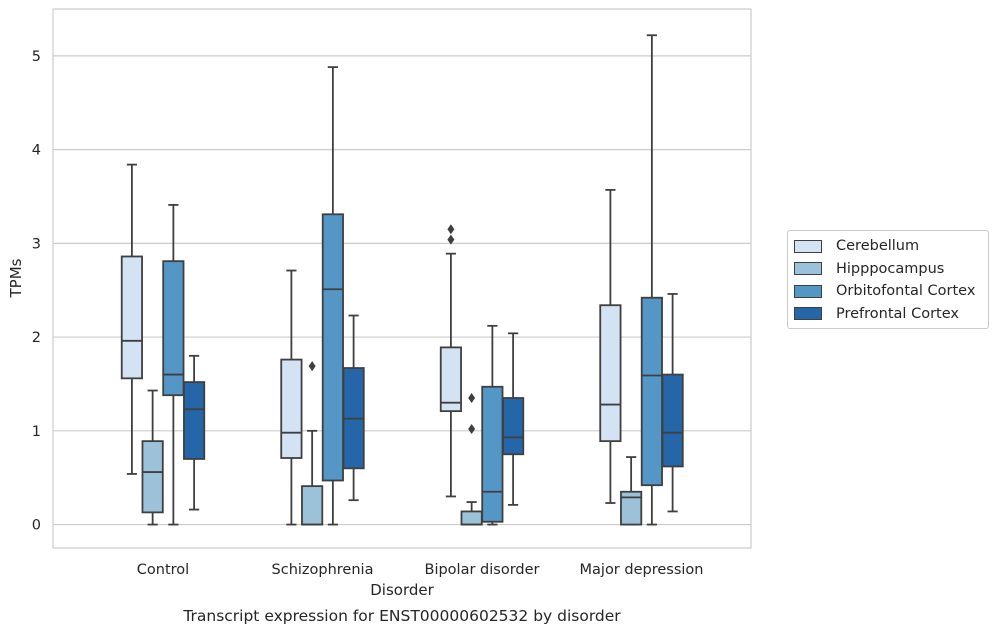 The height and width of the screenshot is (634, 999). I want to click on legend-label: Prefrontal Cortex, so click(897, 313).